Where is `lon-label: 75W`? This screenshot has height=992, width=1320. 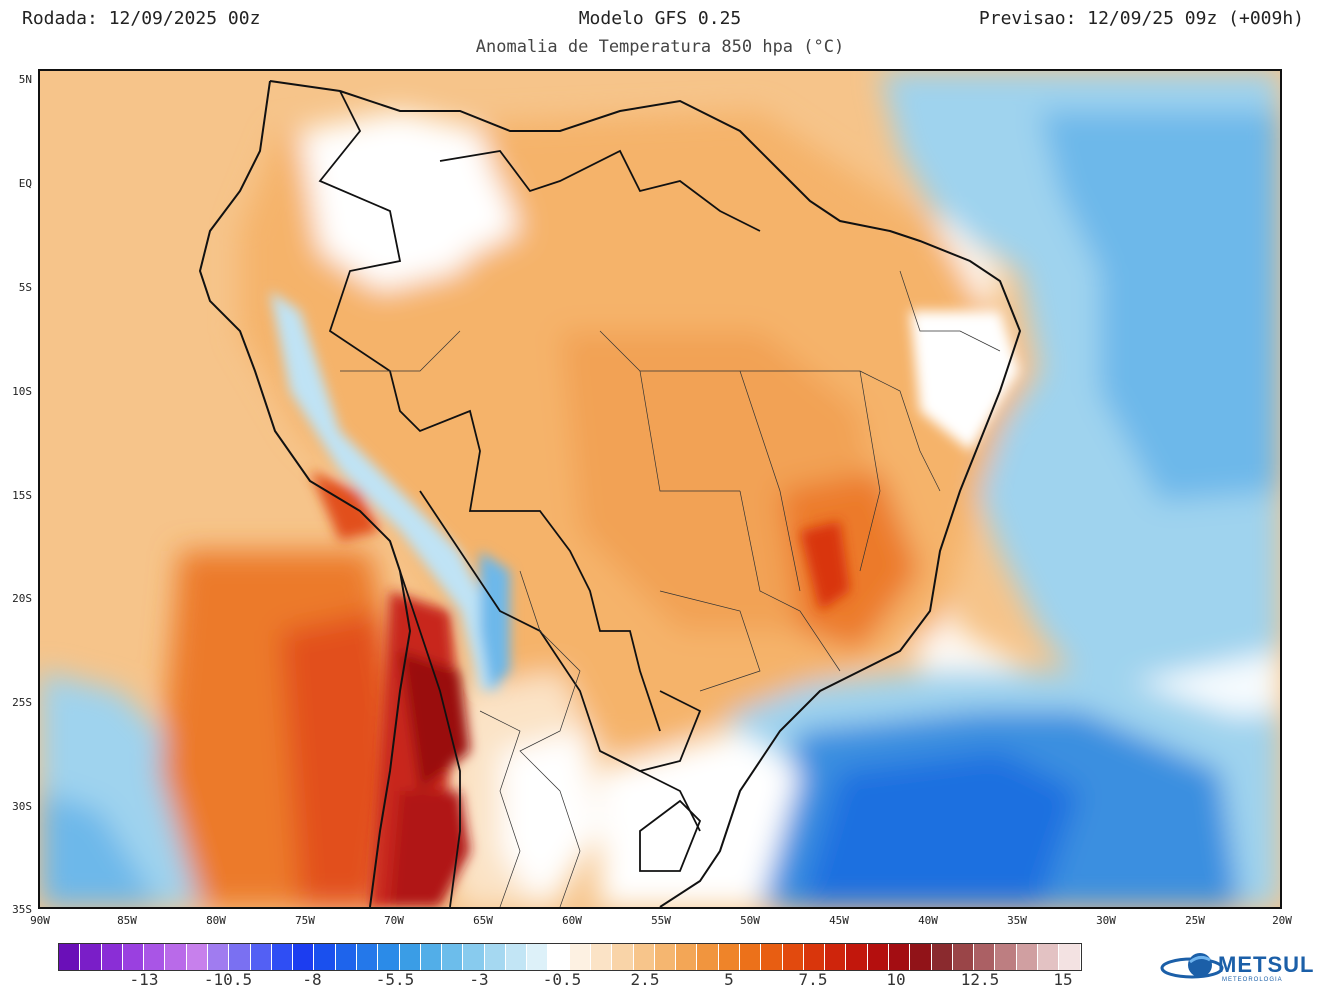
lon-label: 75W is located at coordinates (305, 920).